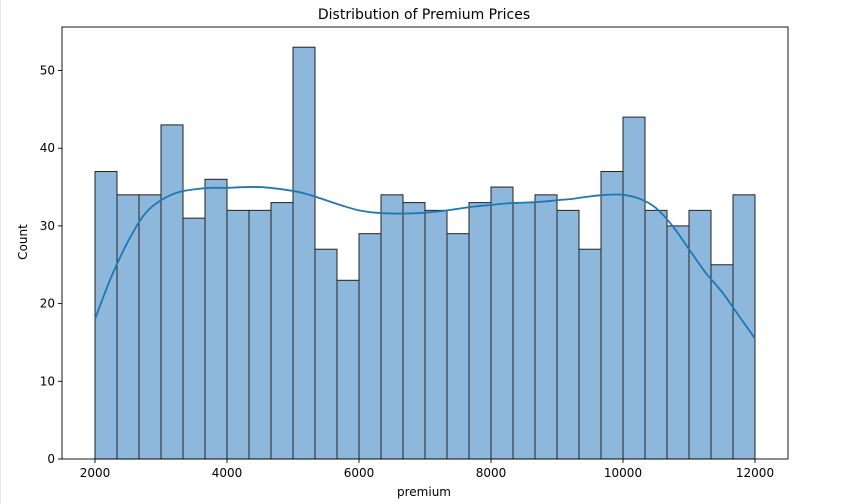 This screenshot has height=504, width=849. What do you see at coordinates (427, 469) in the screenshot?
I see `x-axis-ticks: 2000 4000 6000 8000 10000 12000` at bounding box center [427, 469].